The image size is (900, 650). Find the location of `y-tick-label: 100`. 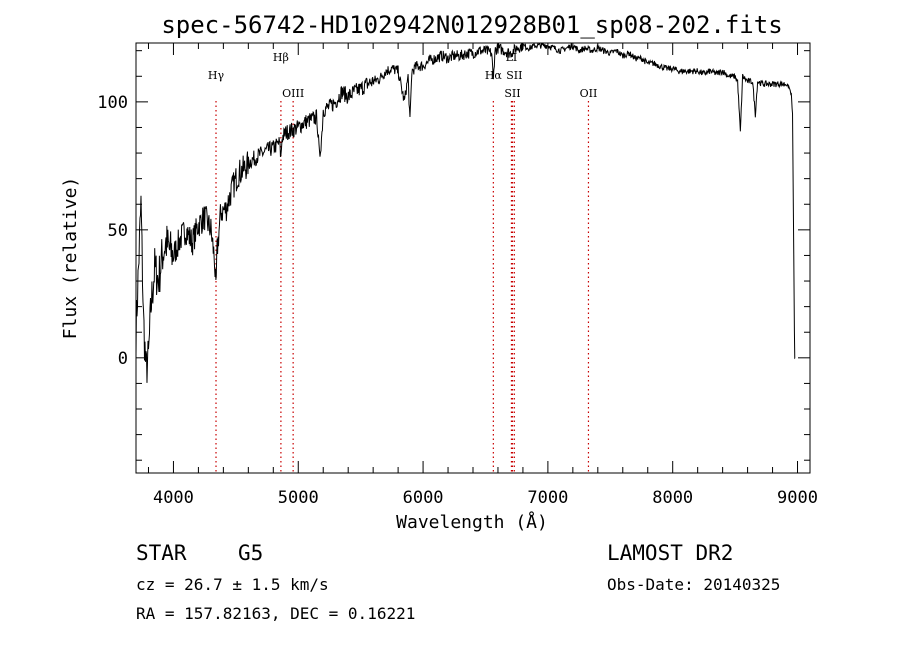

y-tick-label: 100 is located at coordinates (112, 103).